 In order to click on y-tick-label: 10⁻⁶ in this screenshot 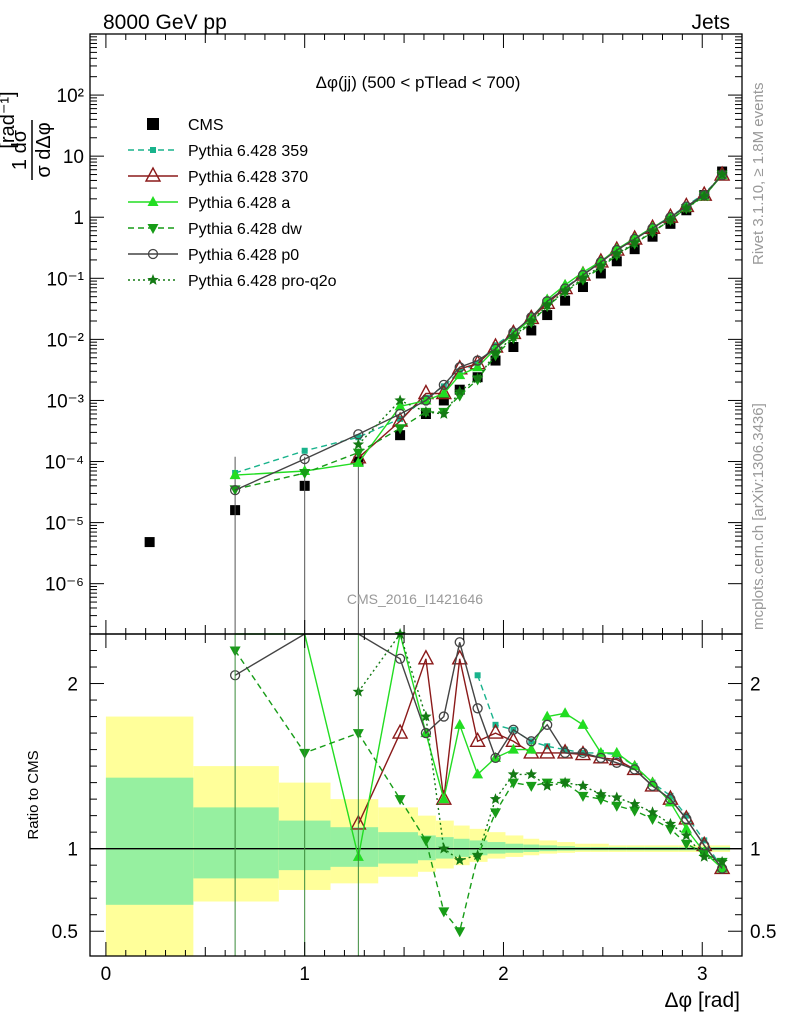, I will do `click(64, 585)`.